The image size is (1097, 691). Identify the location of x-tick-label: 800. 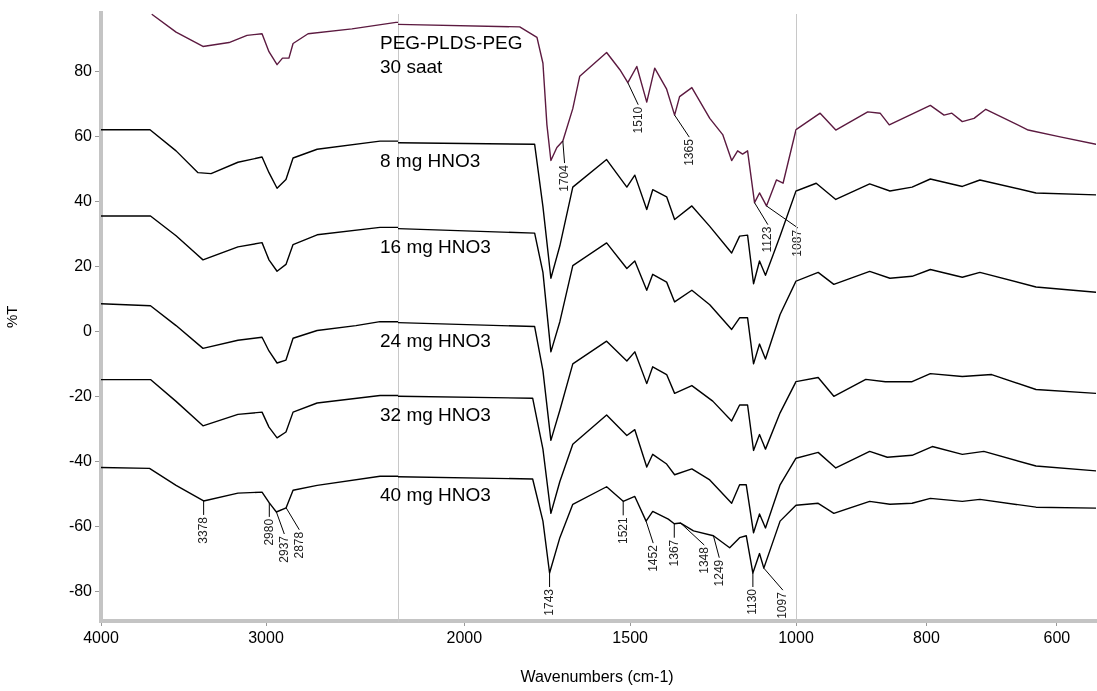
(926, 638).